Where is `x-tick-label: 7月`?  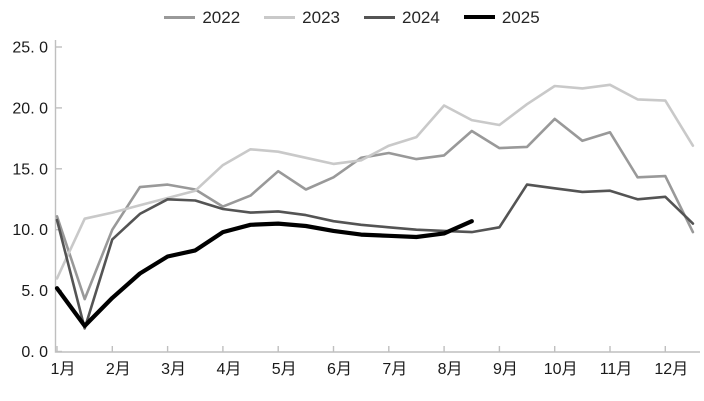 x-tick-label: 7月 is located at coordinates (394, 369).